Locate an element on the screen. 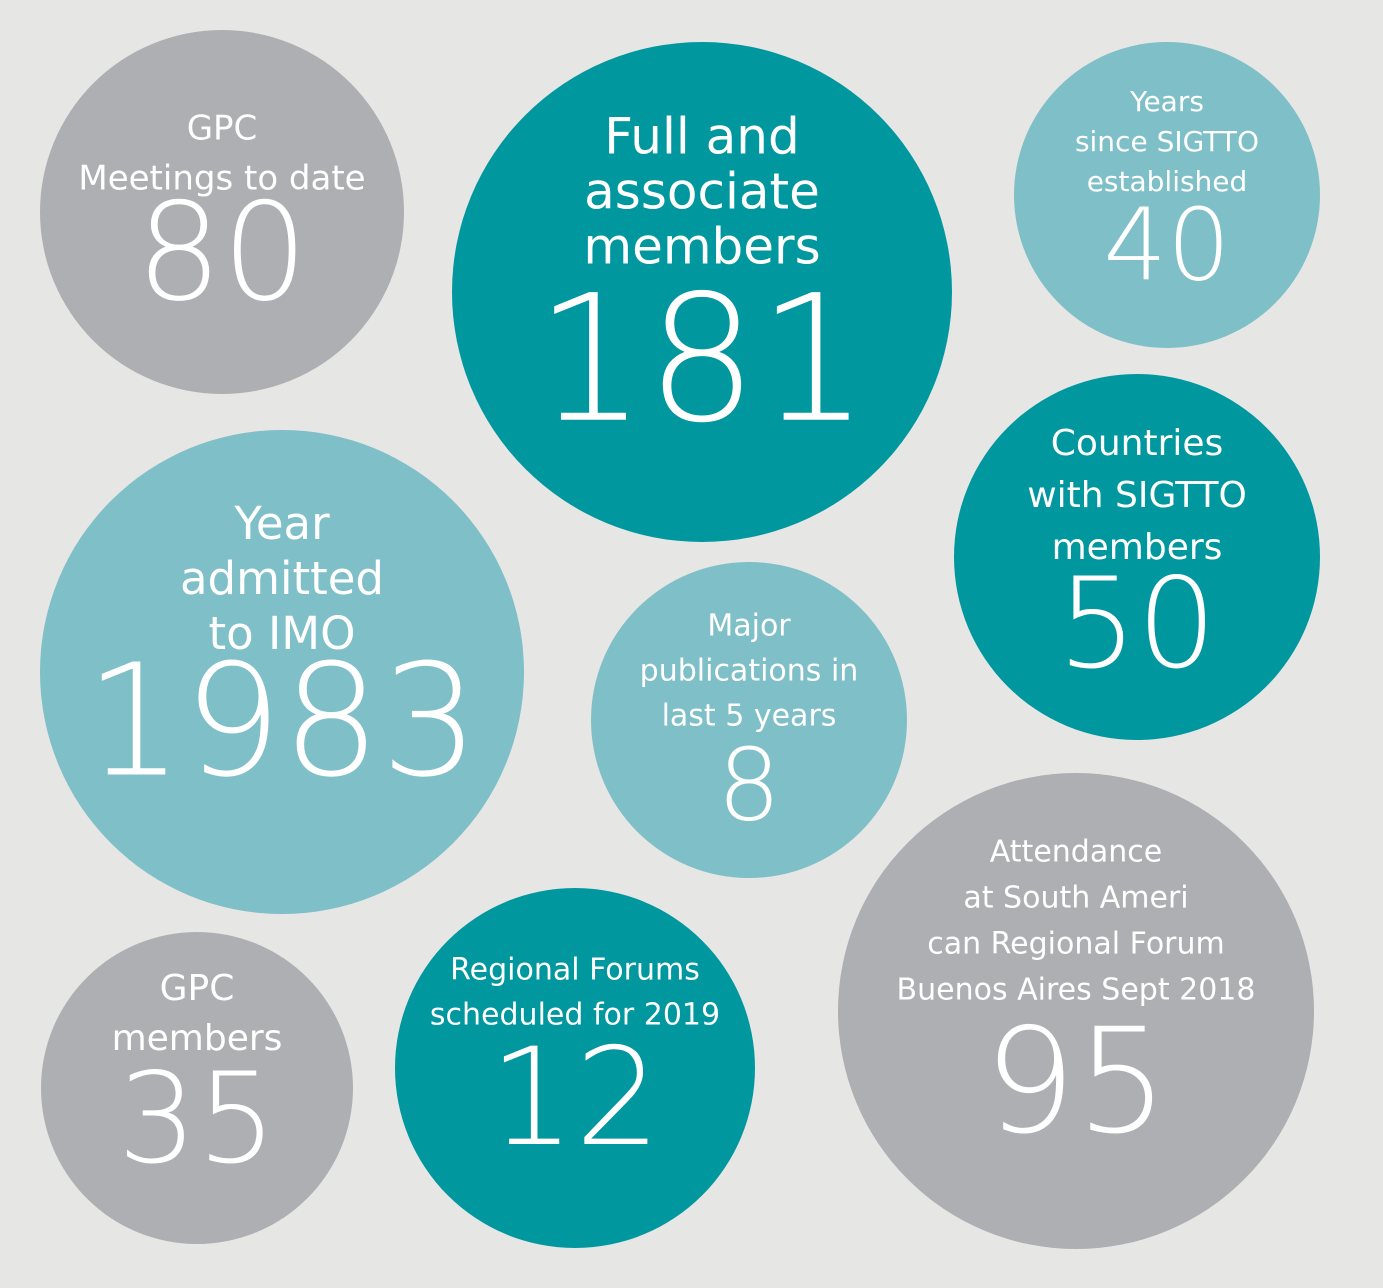  stat-label: at South Ameri is located at coordinates (1075, 898).